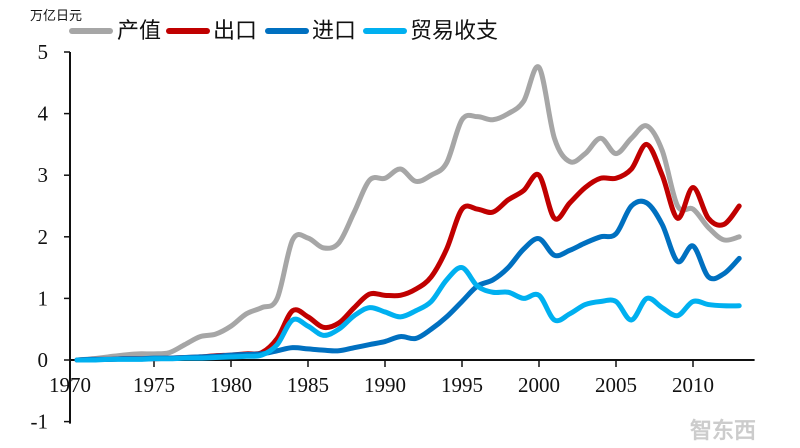  I want to click on x-tick-label: 2005, so click(616, 385).